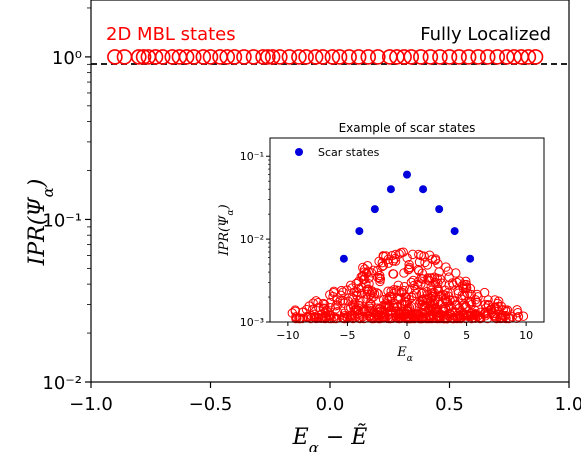 The image size is (581, 452). Describe the element at coordinates (407, 128) in the screenshot. I see `inset-title: Example of scar states` at that location.